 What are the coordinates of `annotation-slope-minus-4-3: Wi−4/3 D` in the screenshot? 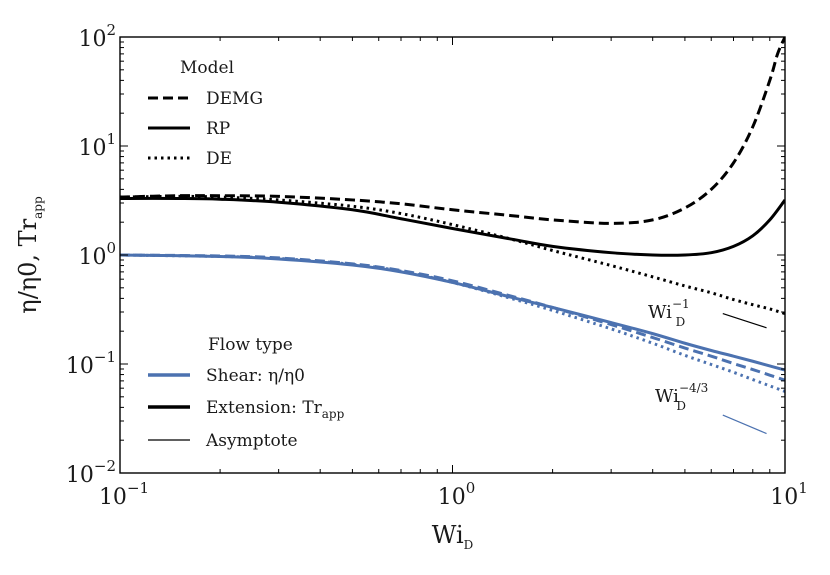 It's located at (681, 397).